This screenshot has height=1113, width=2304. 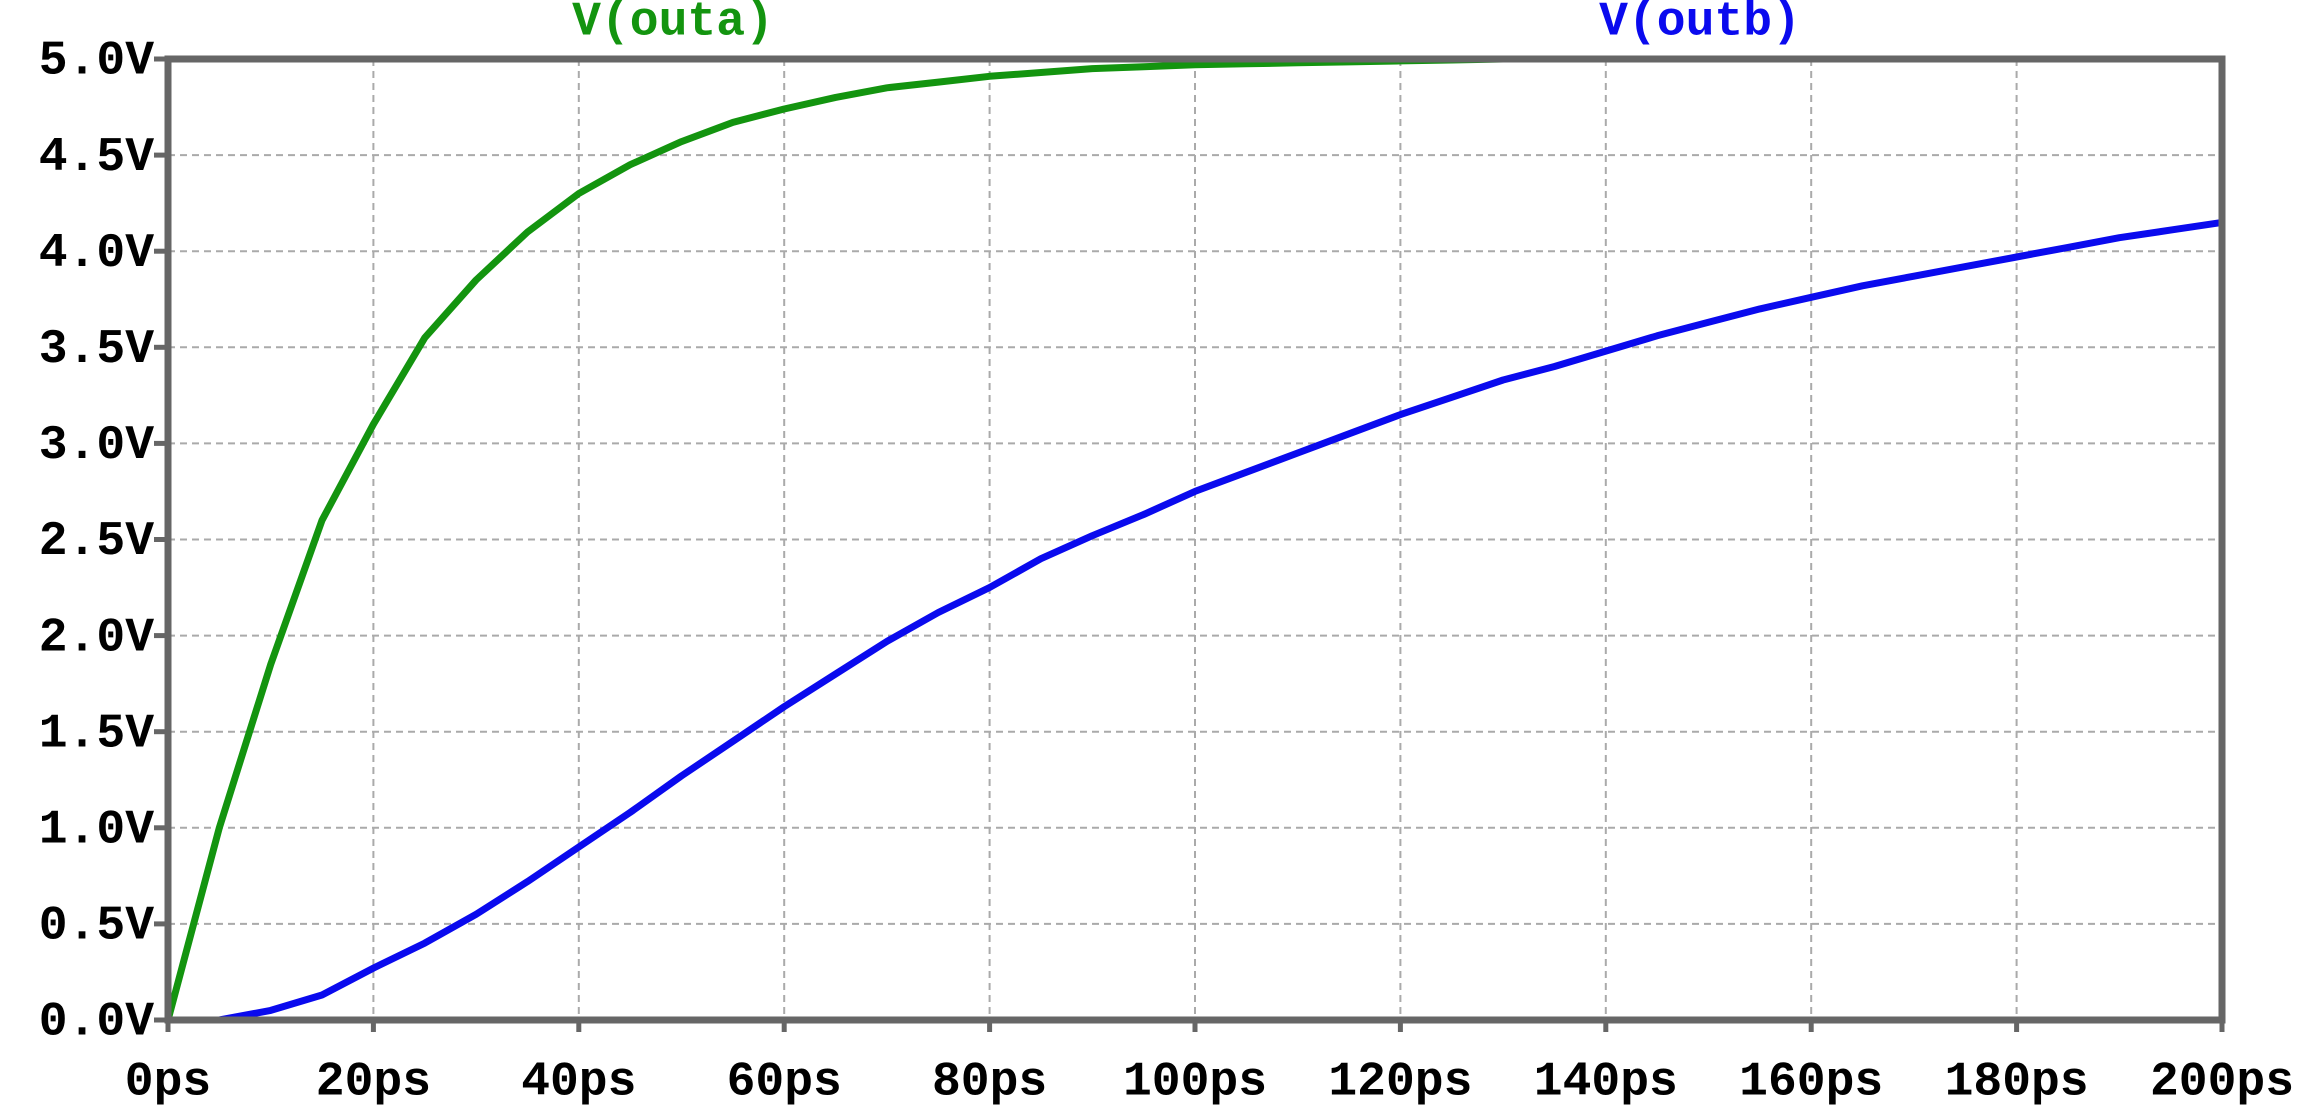 What do you see at coordinates (2017, 1083) in the screenshot?
I see `x-tick-label: 180ps` at bounding box center [2017, 1083].